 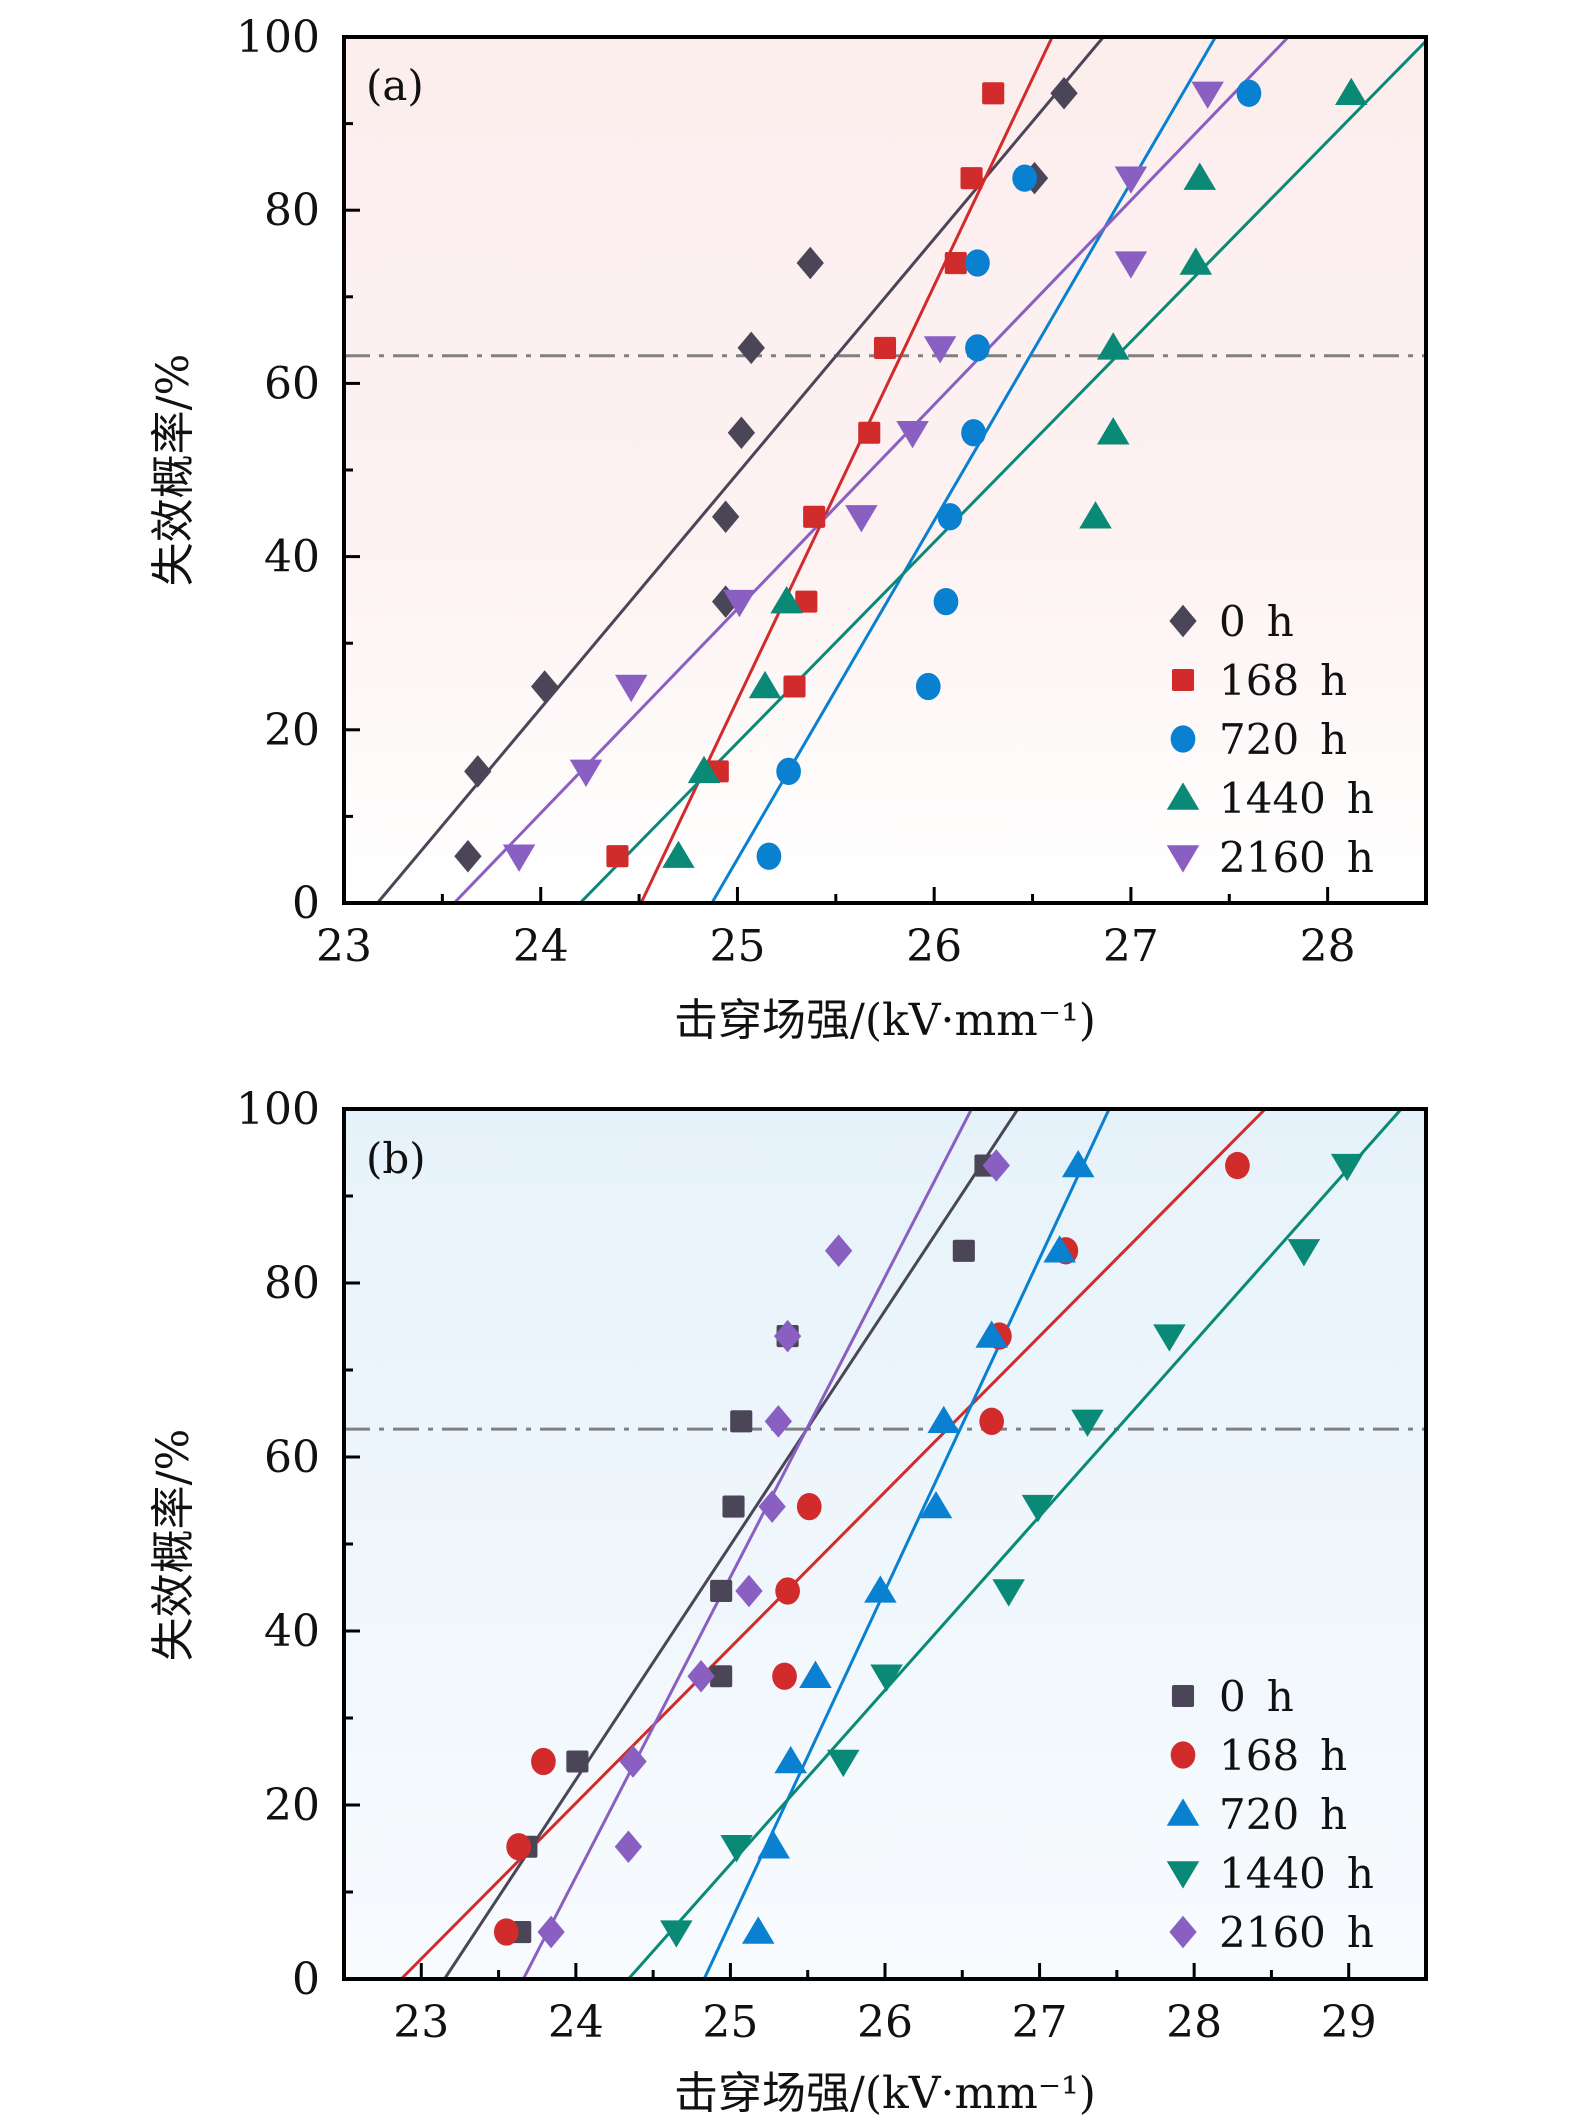 What do you see at coordinates (278, 1109) in the screenshot?
I see `y-tick-label: 100` at bounding box center [278, 1109].